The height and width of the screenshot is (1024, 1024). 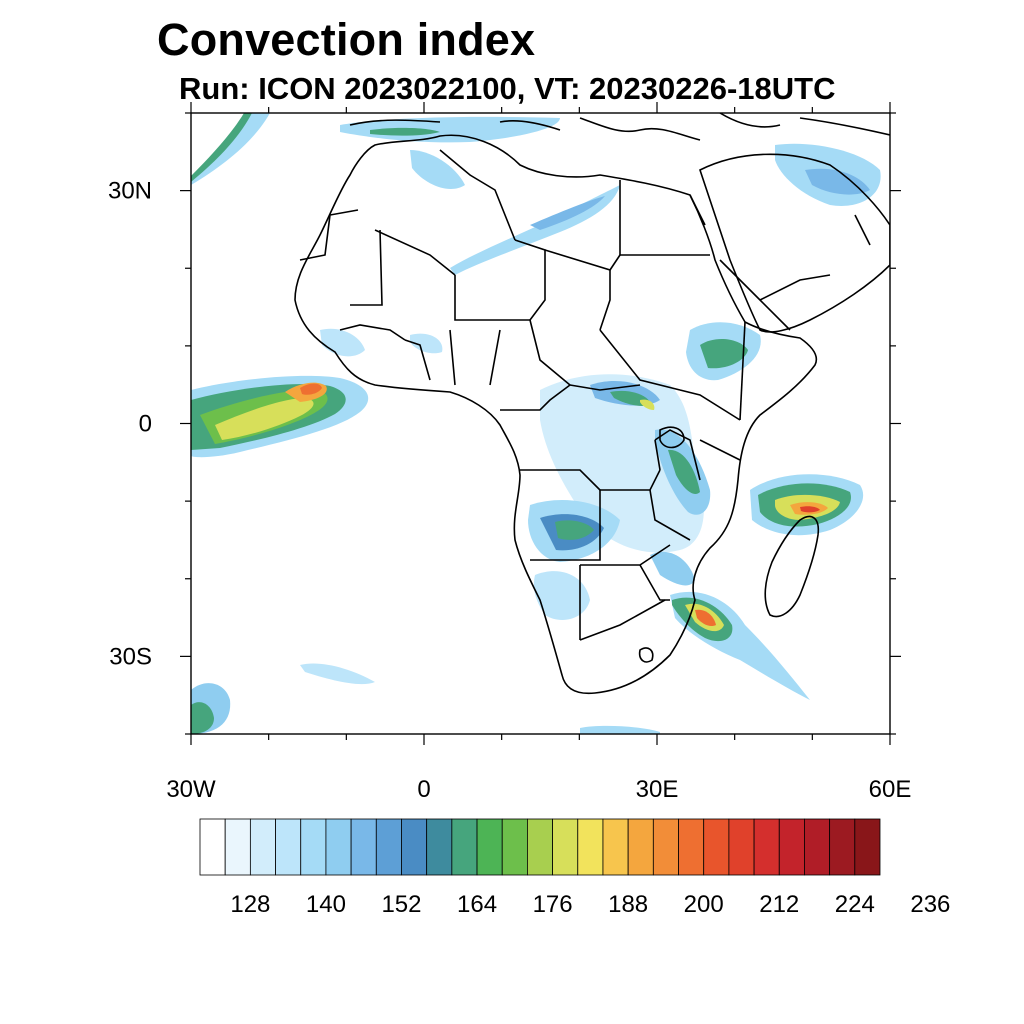 I want to click on colorbar-label: 164, so click(x=477, y=904).